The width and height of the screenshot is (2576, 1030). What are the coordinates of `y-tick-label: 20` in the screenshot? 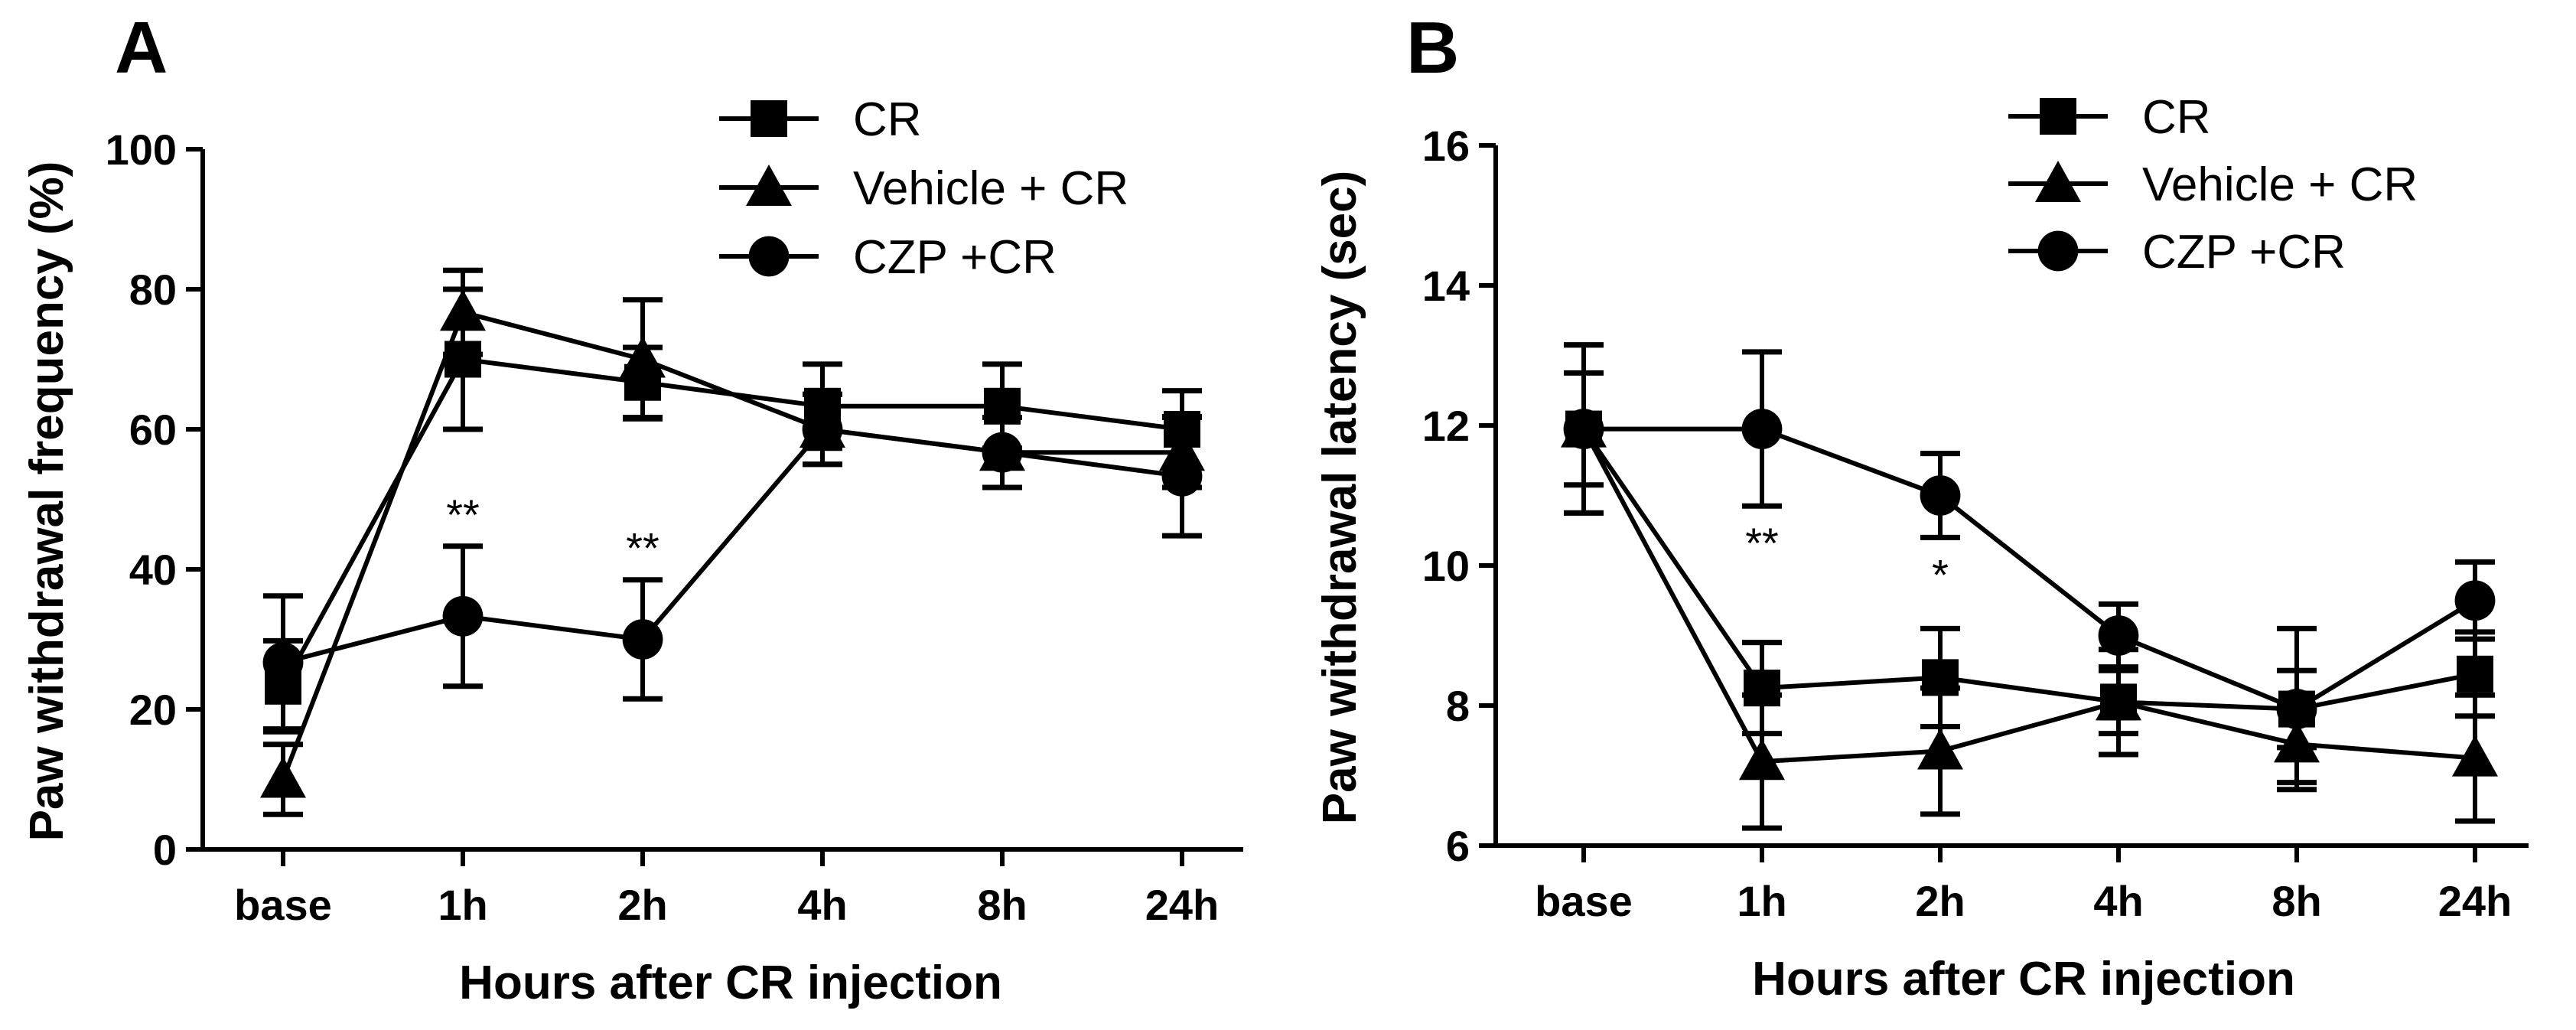 It's located at (153, 710).